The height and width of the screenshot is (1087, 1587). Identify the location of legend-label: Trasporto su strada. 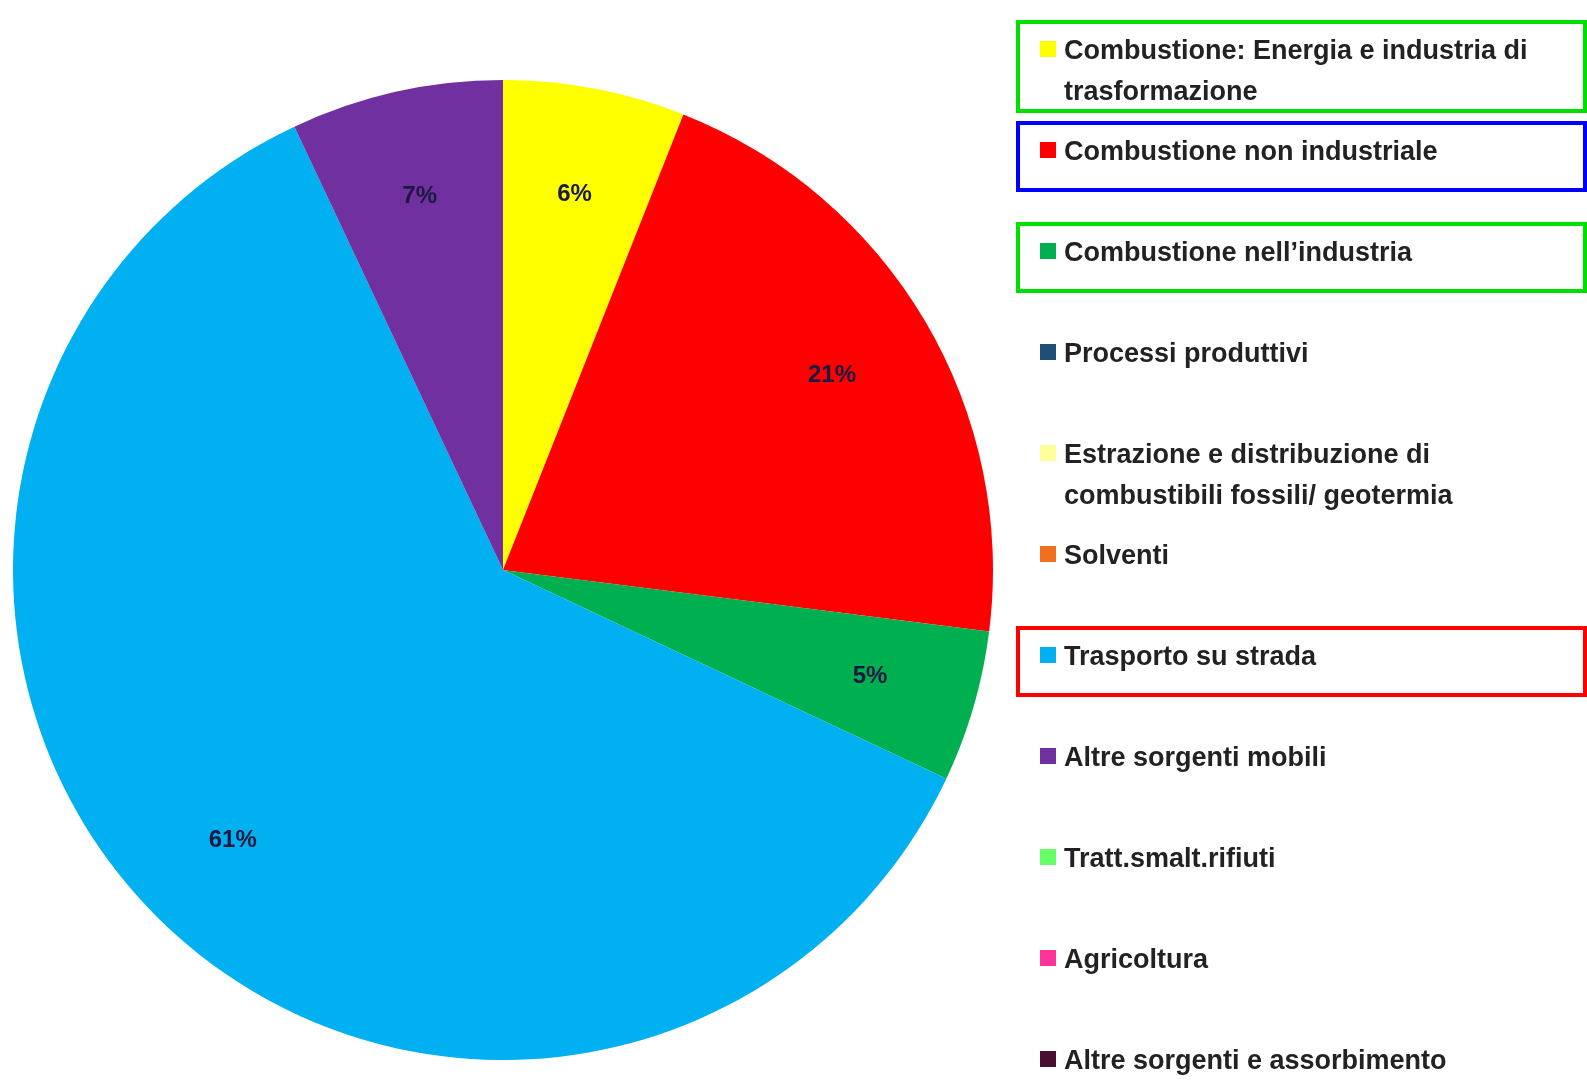
(1190, 656).